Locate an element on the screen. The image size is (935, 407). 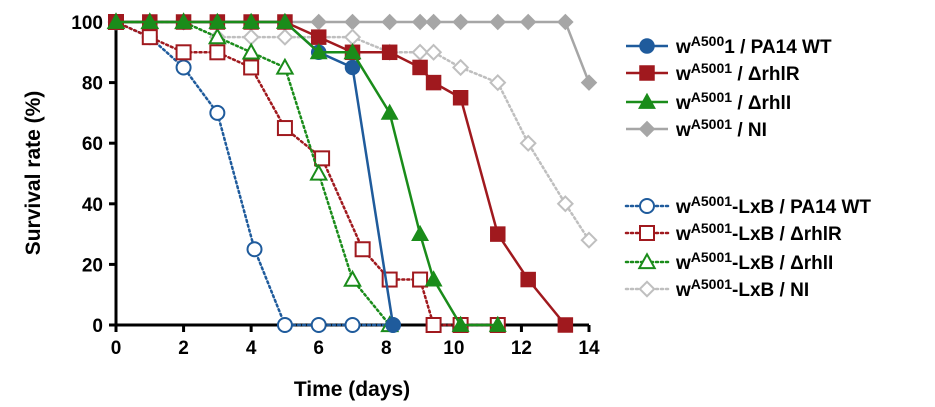
legend-item-7: wA5001-LxB / NI is located at coordinates (716, 288).